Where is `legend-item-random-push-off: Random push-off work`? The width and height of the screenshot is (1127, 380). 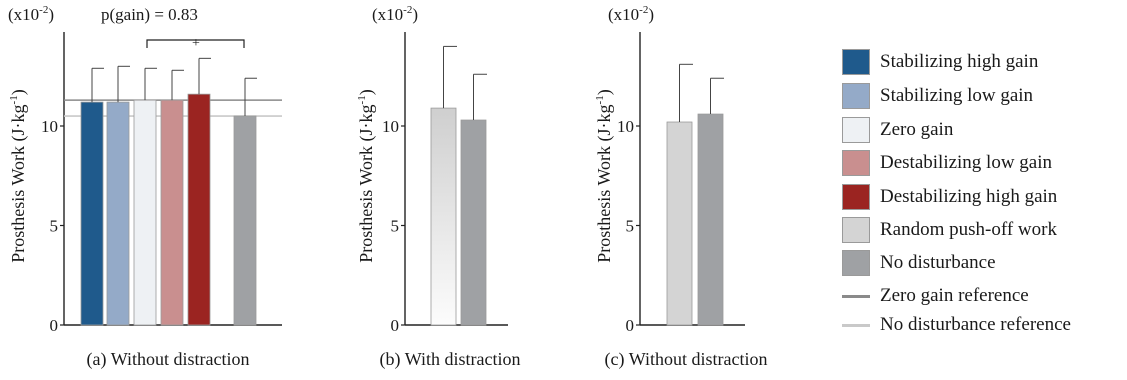 legend-item-random-push-off: Random push-off work is located at coordinates (949, 230).